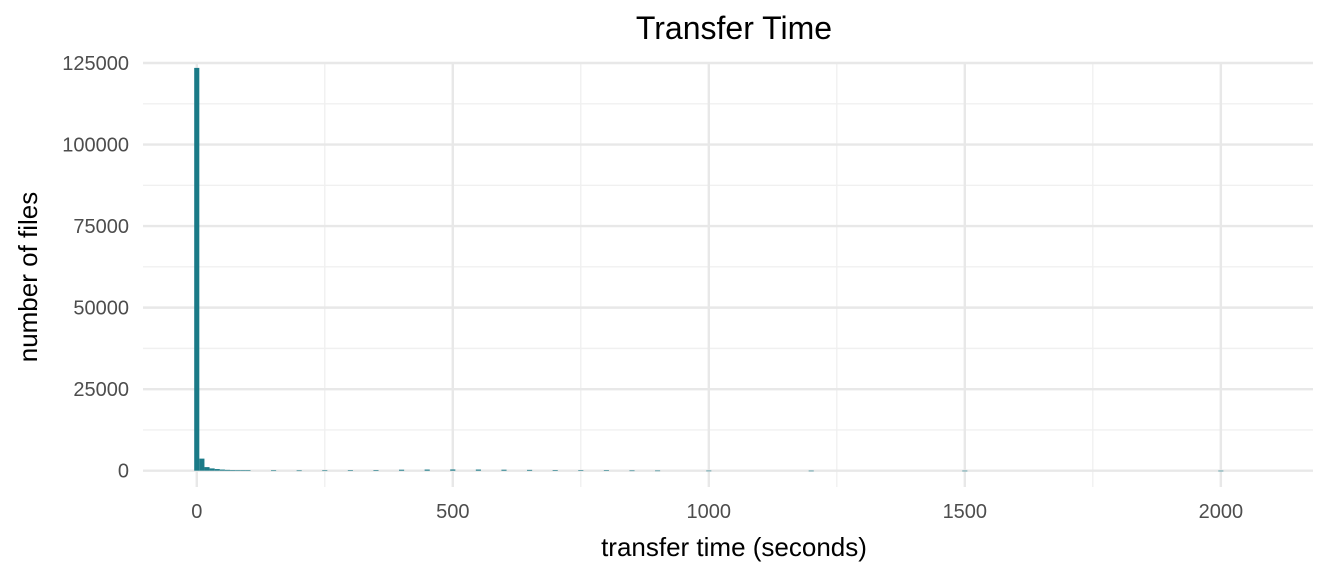 The image size is (1344, 576). I want to click on x-tick-label: 500, so click(452, 512).